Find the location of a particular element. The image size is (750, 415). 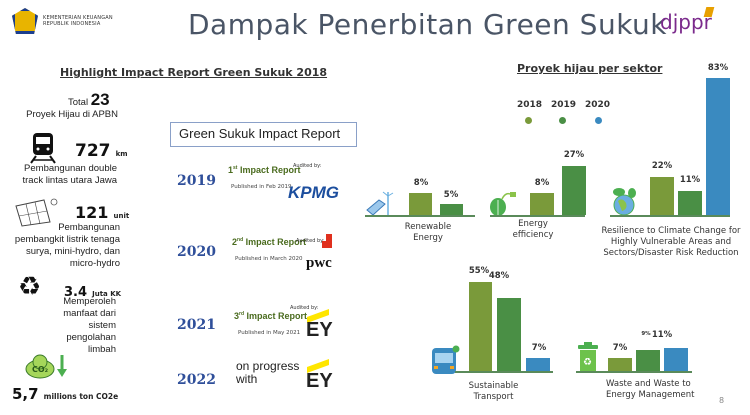

track-unit: km is located at coordinates (121, 154).